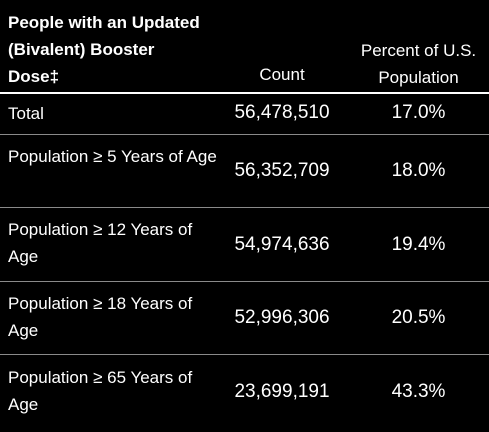  Describe the element at coordinates (282, 391) in the screenshot. I see `row-count: 23,699,191` at that location.